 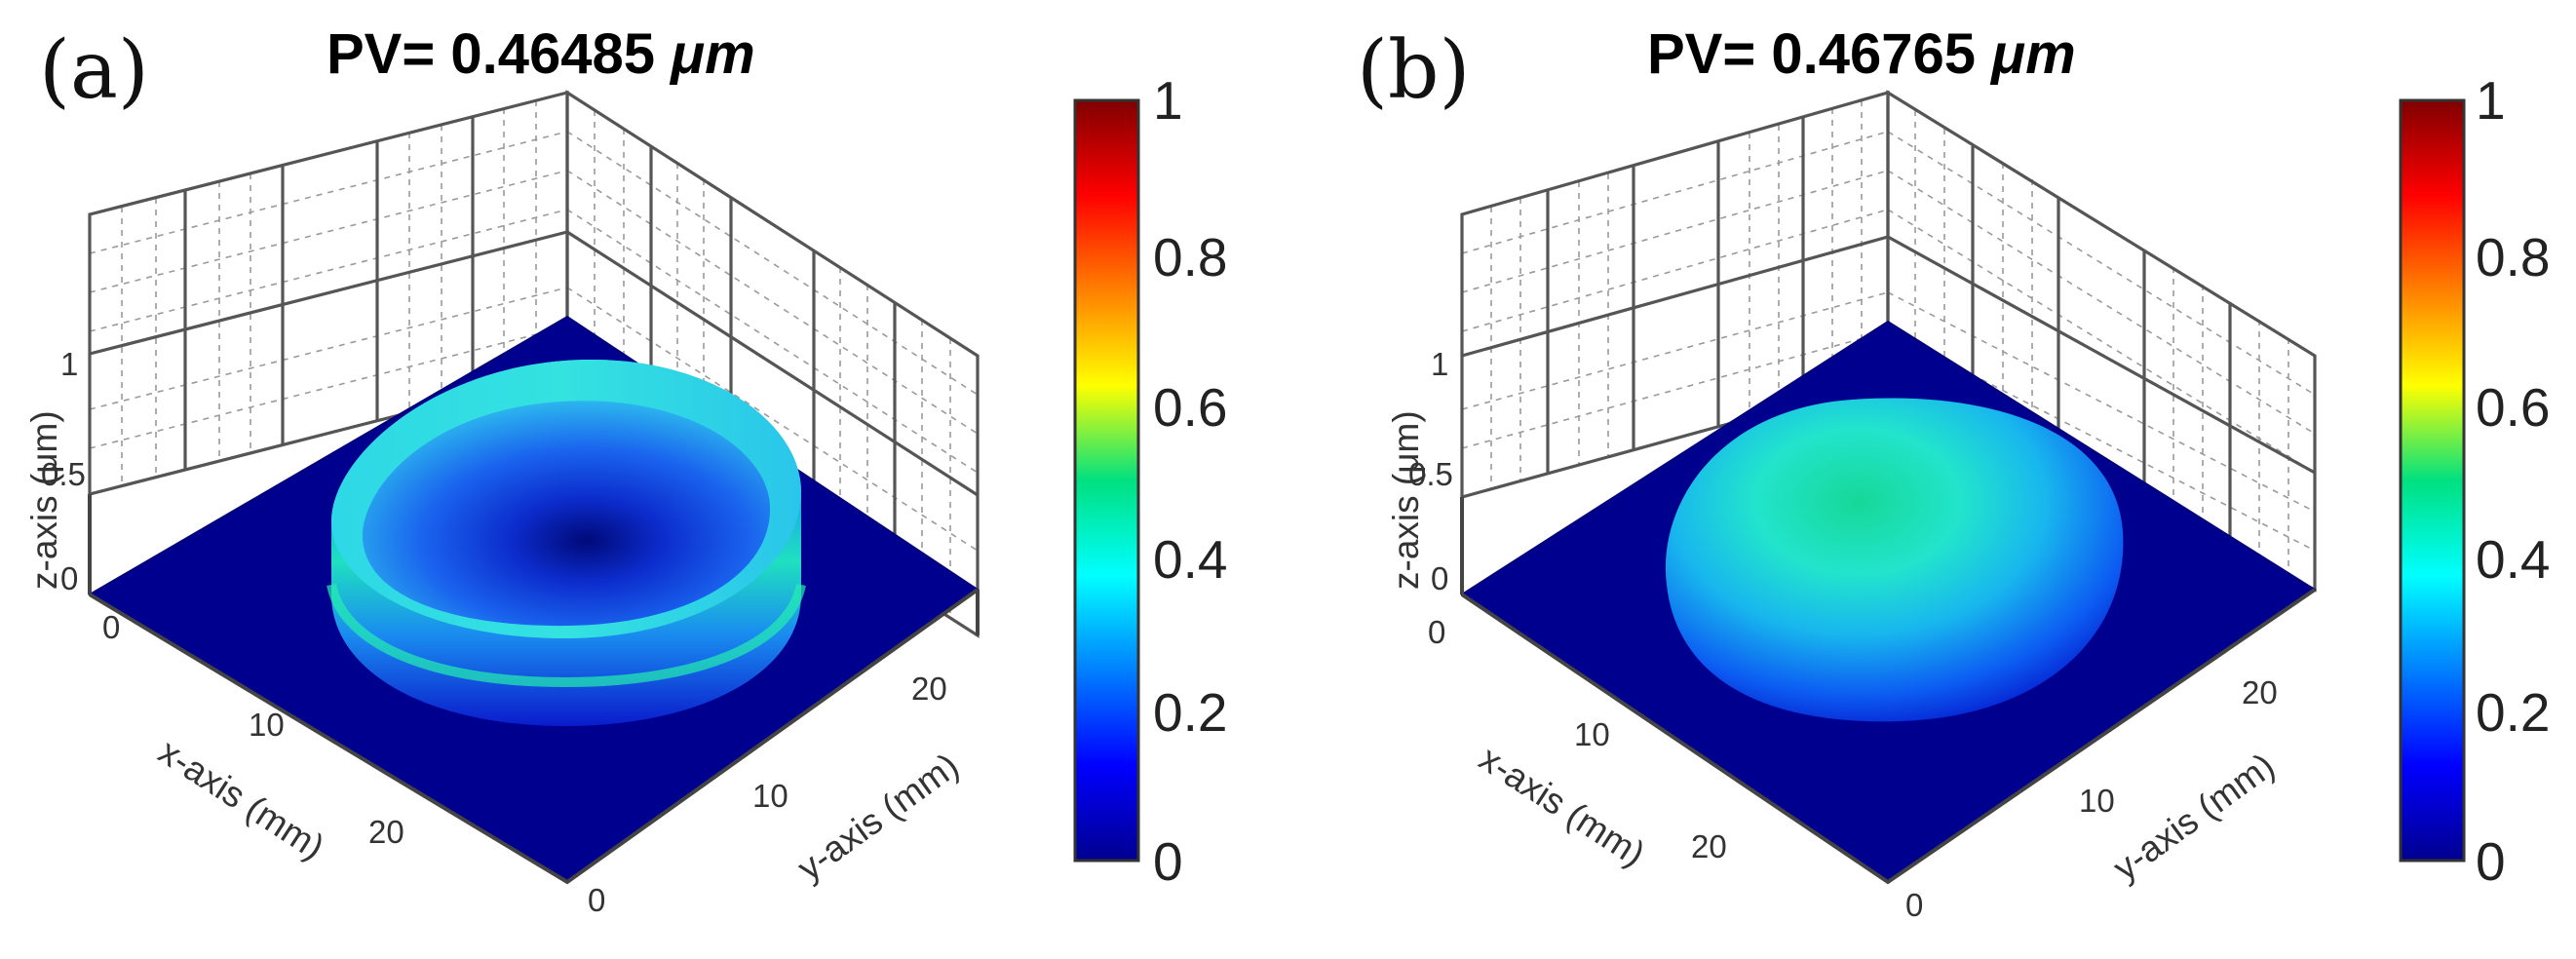 What do you see at coordinates (44, 500) in the screenshot?
I see `z-axis-label-a: z-axis (μm)` at bounding box center [44, 500].